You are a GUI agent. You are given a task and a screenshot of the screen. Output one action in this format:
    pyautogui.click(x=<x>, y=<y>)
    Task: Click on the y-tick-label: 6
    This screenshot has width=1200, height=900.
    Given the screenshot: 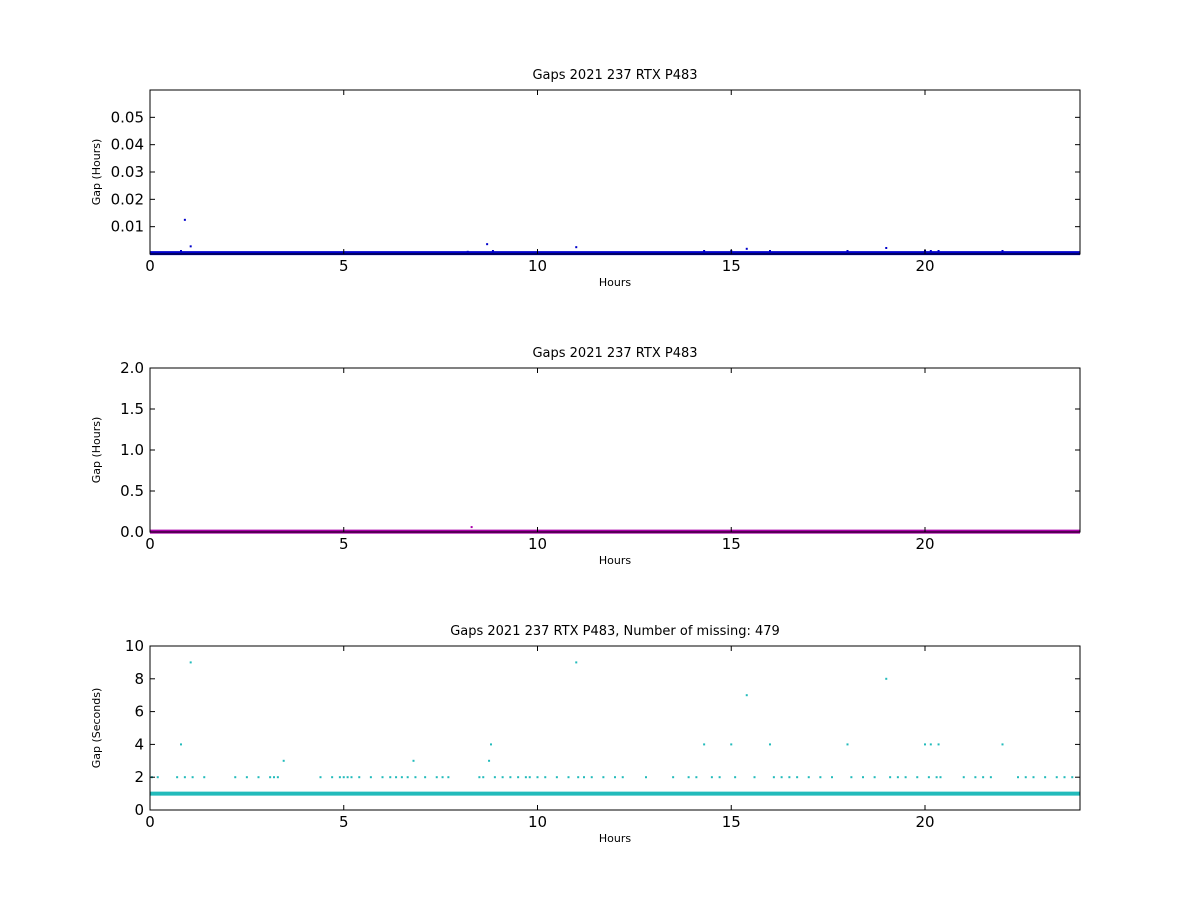 What is the action you would take?
    pyautogui.click(x=139, y=712)
    